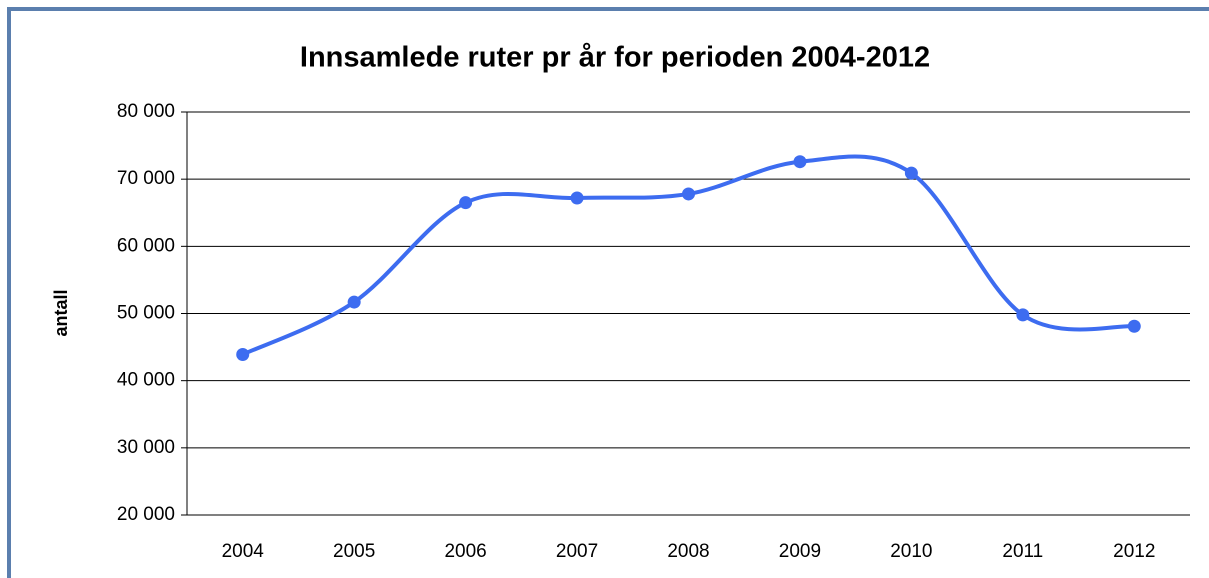 The height and width of the screenshot is (578, 1209). Describe the element at coordinates (1134, 551) in the screenshot. I see `x-tick-label: 2012` at that location.